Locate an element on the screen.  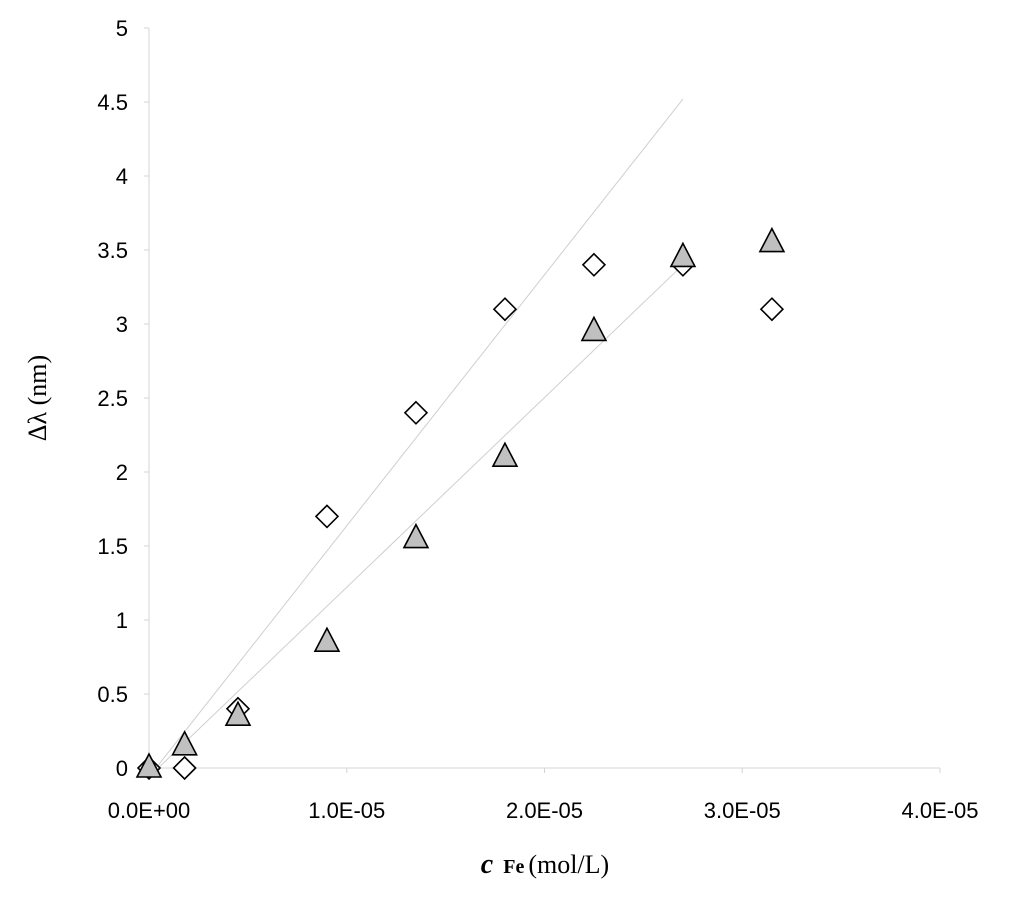
x-axis-unit: (mol/L) is located at coordinates (568, 864).